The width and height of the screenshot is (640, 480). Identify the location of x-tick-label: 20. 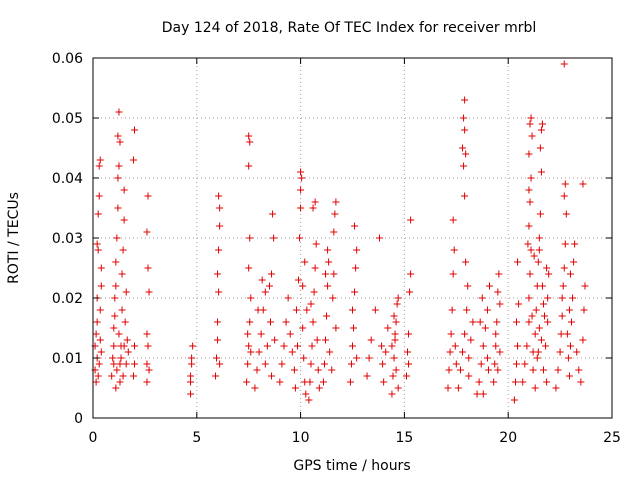
(508, 438).